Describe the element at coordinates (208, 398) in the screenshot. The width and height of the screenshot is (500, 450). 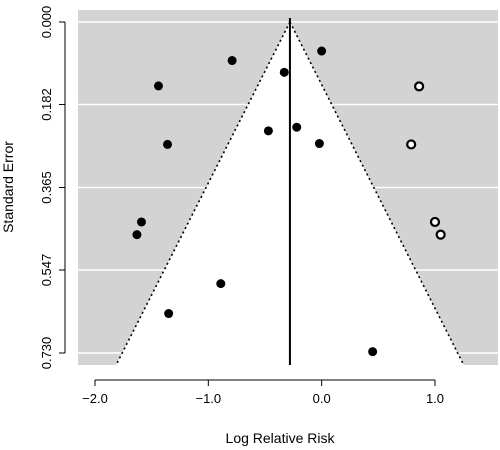
I see `x-tick-label: −1.0` at that location.